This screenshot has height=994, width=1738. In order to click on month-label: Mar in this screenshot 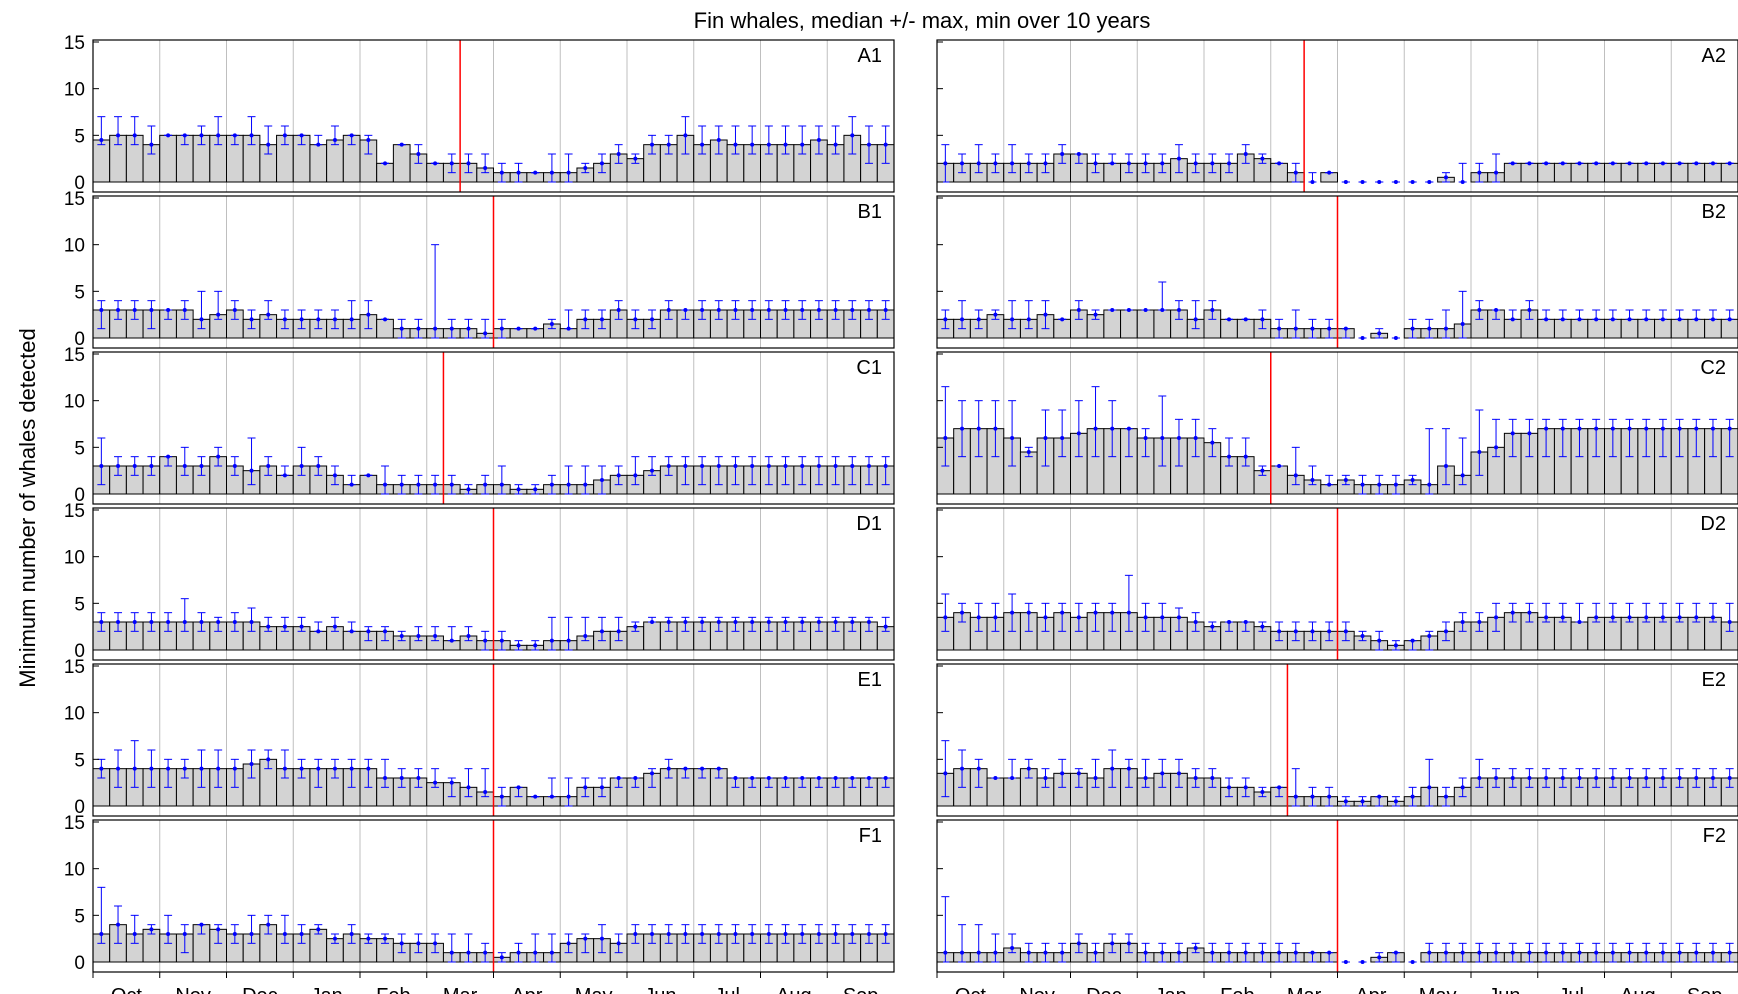, I will do `click(460, 989)`.